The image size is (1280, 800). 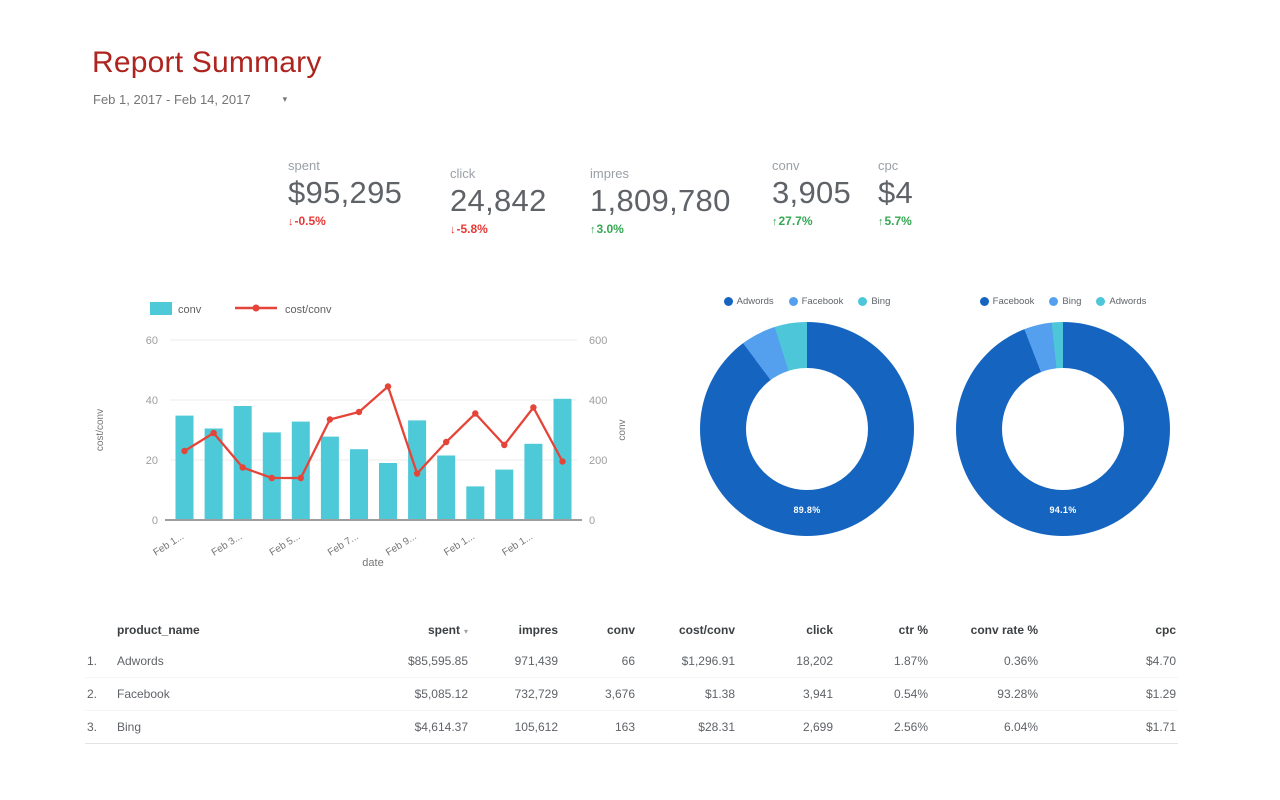 What do you see at coordinates (592, 521) in the screenshot?
I see `right-axis-tick: 0` at bounding box center [592, 521].